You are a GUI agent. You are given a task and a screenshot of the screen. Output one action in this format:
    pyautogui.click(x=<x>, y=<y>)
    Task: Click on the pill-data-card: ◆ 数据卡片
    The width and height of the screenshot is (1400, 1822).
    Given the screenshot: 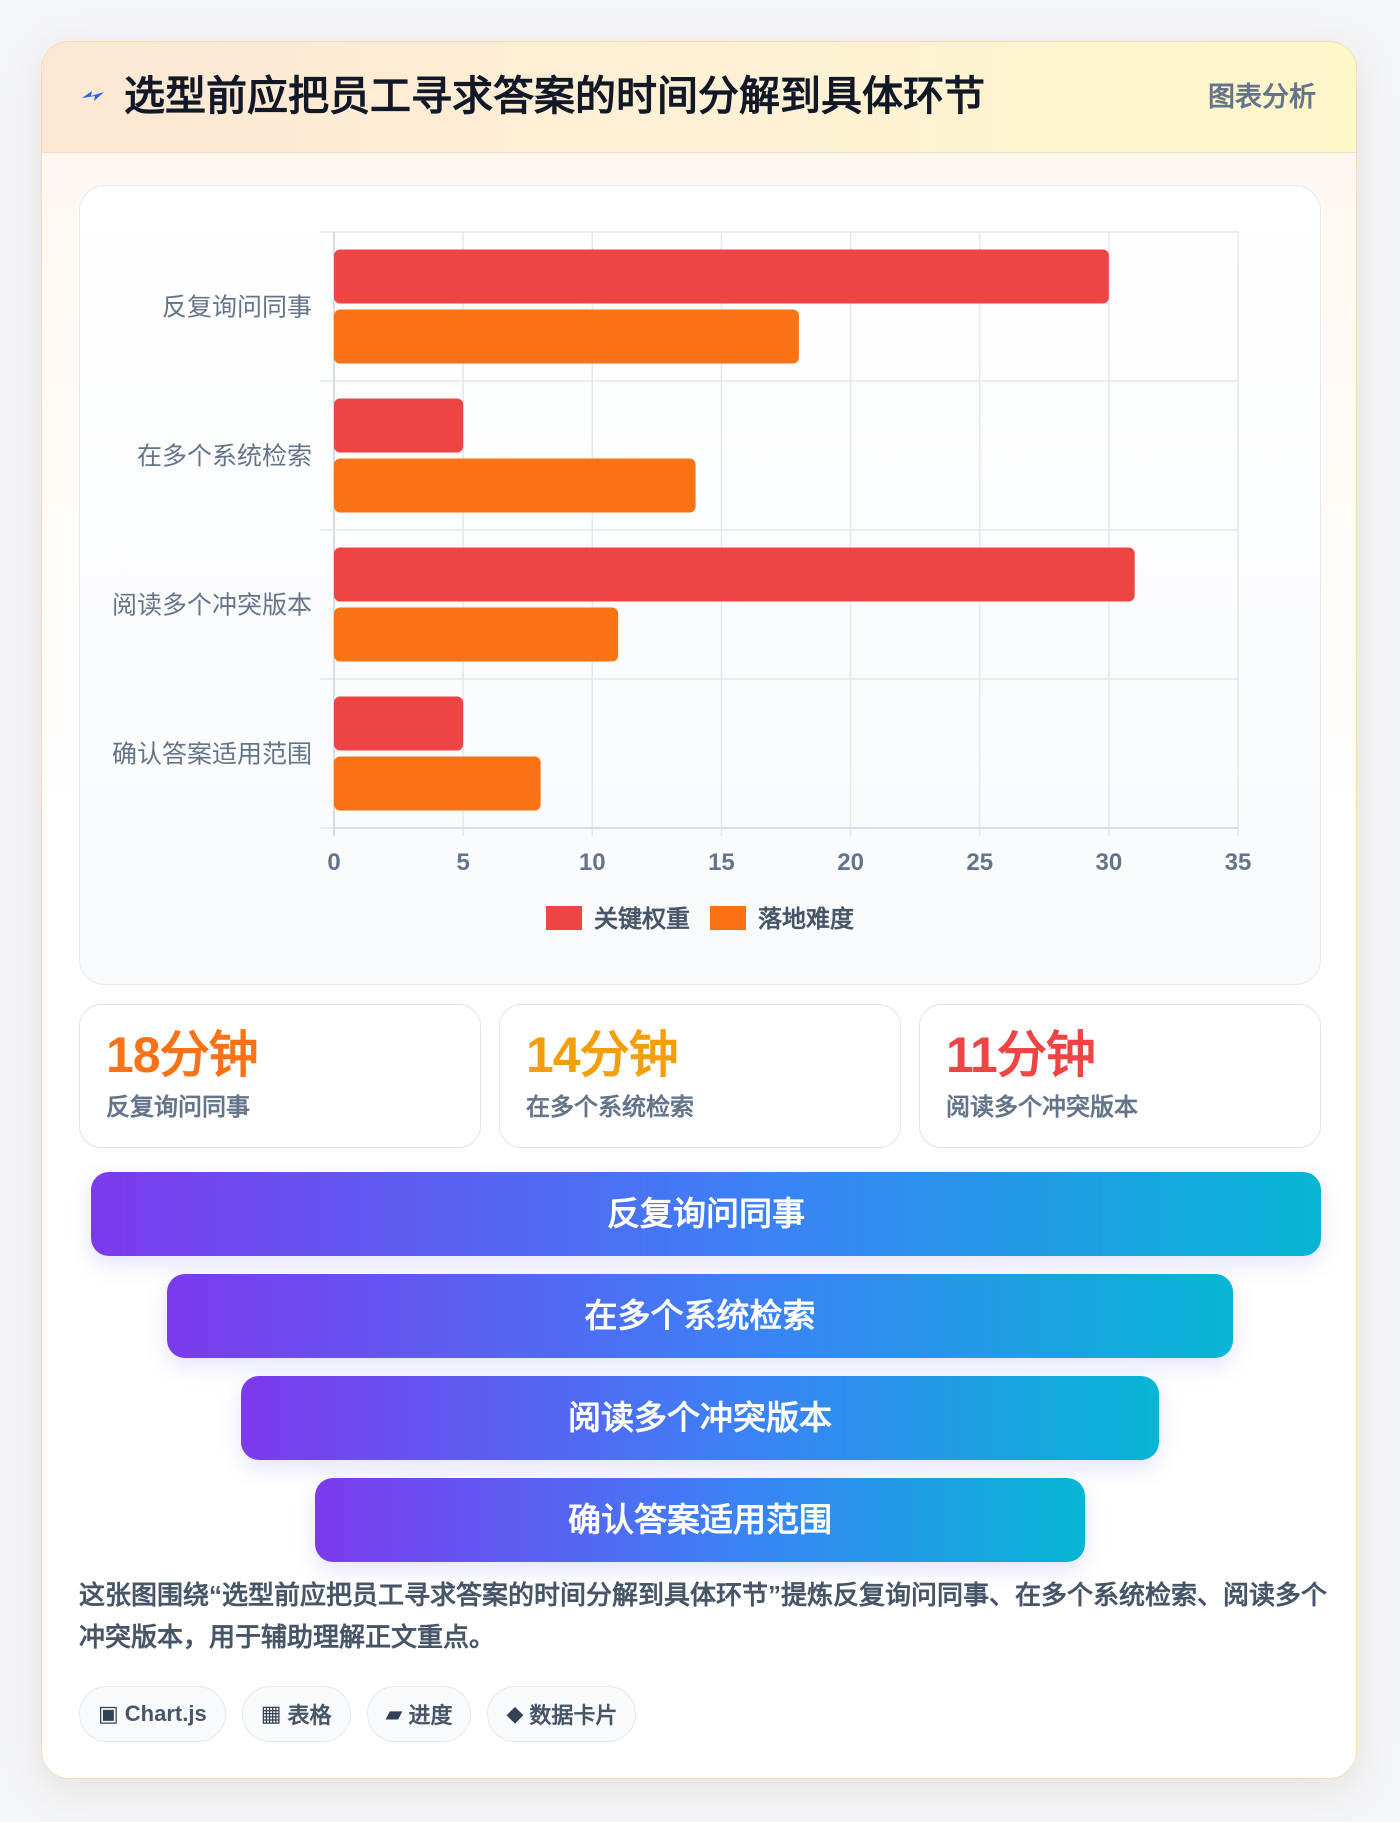 What is the action you would take?
    pyautogui.click(x=562, y=1714)
    